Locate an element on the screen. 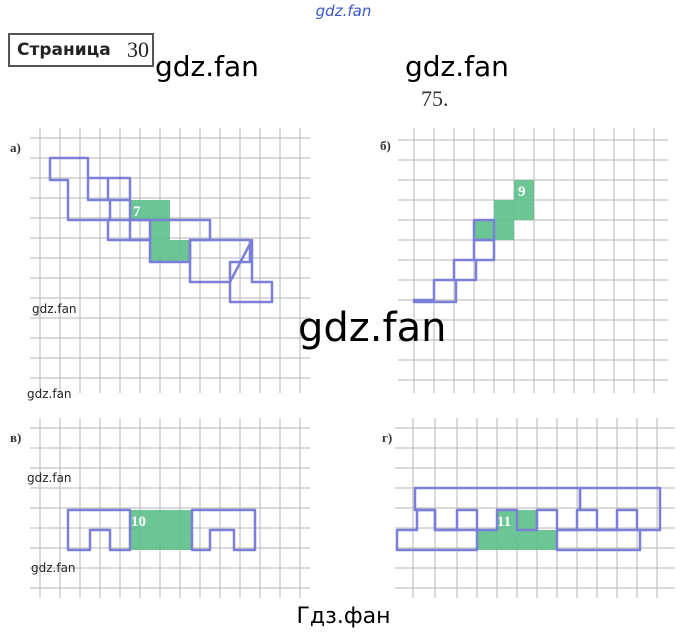 The width and height of the screenshot is (687, 638). panel-label-b: б) is located at coordinates (385, 145).